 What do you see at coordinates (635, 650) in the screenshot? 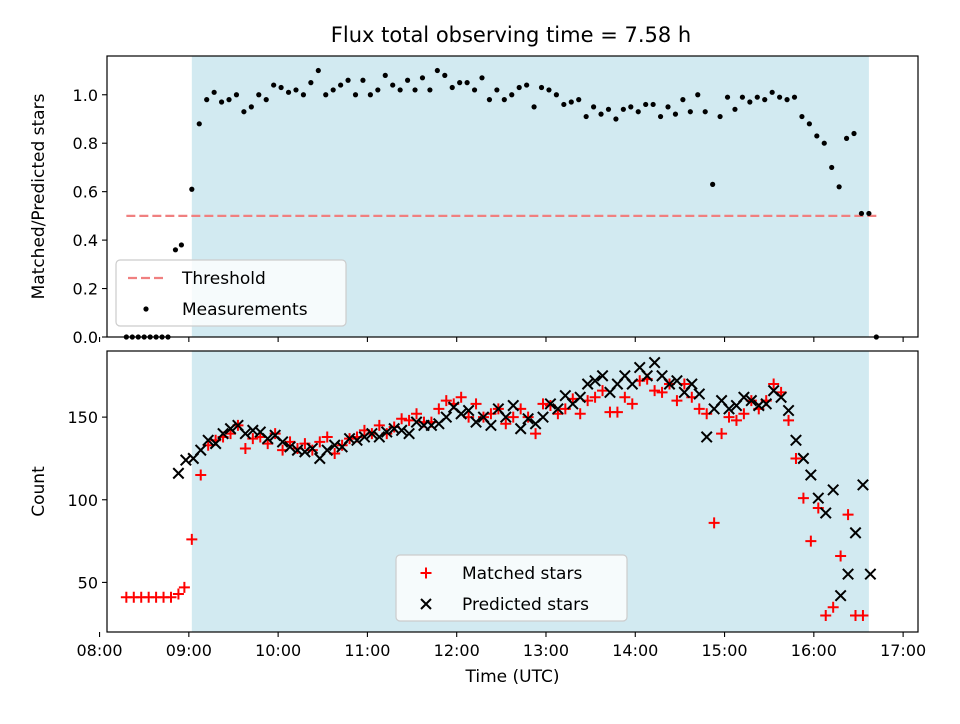
I see `x-tick-label: 14:00` at bounding box center [635, 650].